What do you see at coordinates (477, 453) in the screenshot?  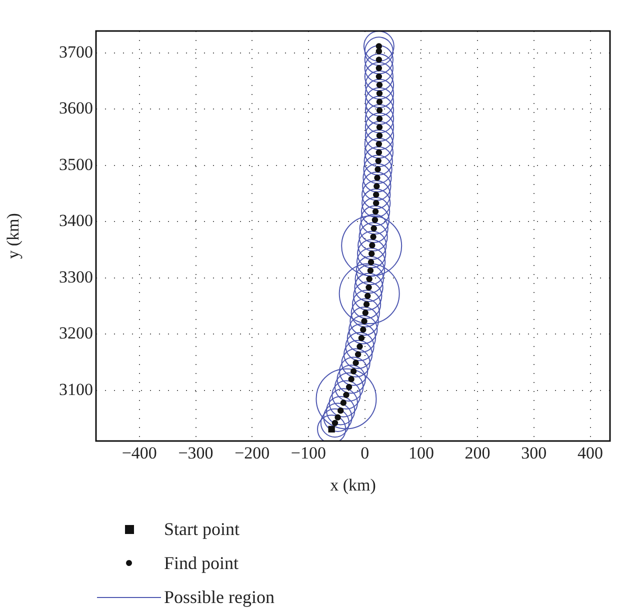 I see `x-tick-label: 200` at bounding box center [477, 453].